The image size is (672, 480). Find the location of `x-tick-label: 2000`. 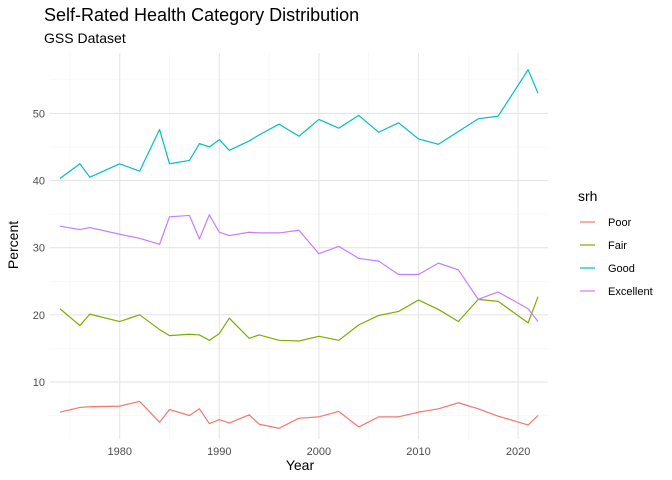

x-tick-label: 2000 is located at coordinates (319, 452).